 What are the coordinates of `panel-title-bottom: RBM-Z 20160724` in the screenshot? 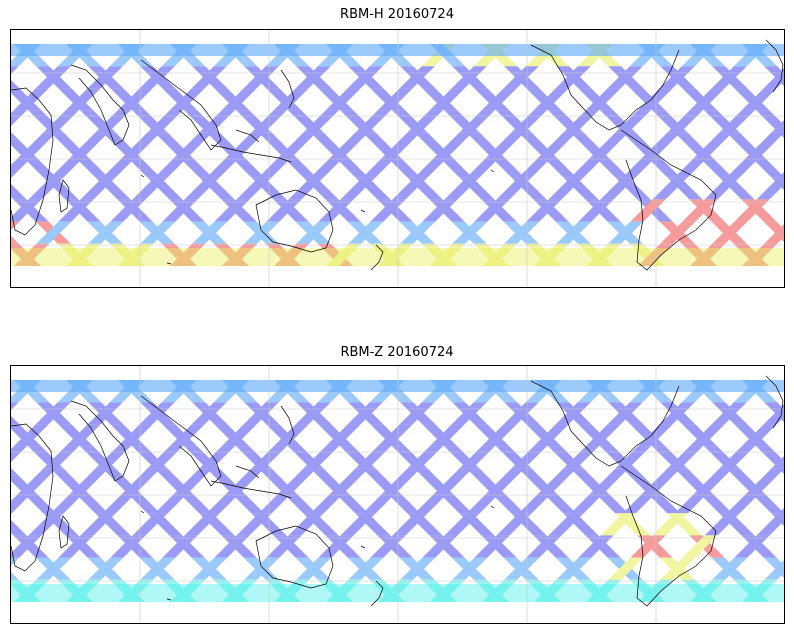 It's located at (397, 352).